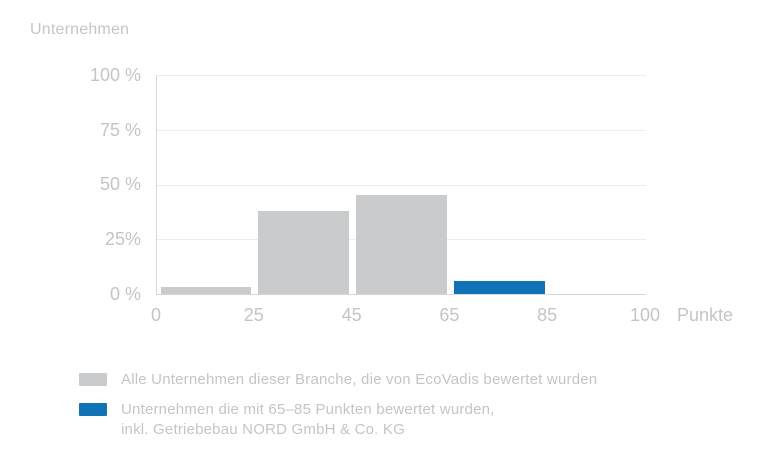  Describe the element at coordinates (156, 315) in the screenshot. I see `x-tick-label: 0` at that location.